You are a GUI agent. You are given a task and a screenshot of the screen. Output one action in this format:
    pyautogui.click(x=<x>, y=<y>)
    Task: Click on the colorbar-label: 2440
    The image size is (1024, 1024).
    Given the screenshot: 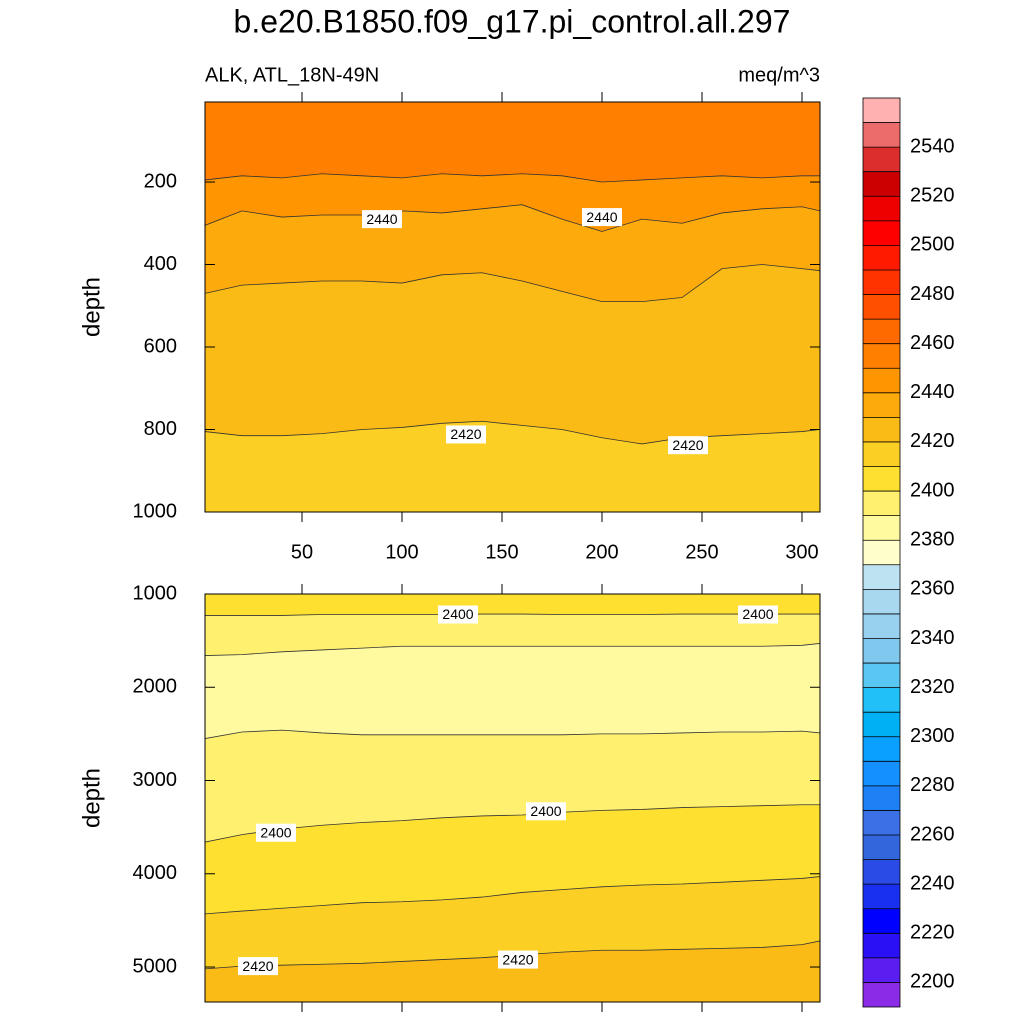 What is the action you would take?
    pyautogui.click(x=932, y=392)
    